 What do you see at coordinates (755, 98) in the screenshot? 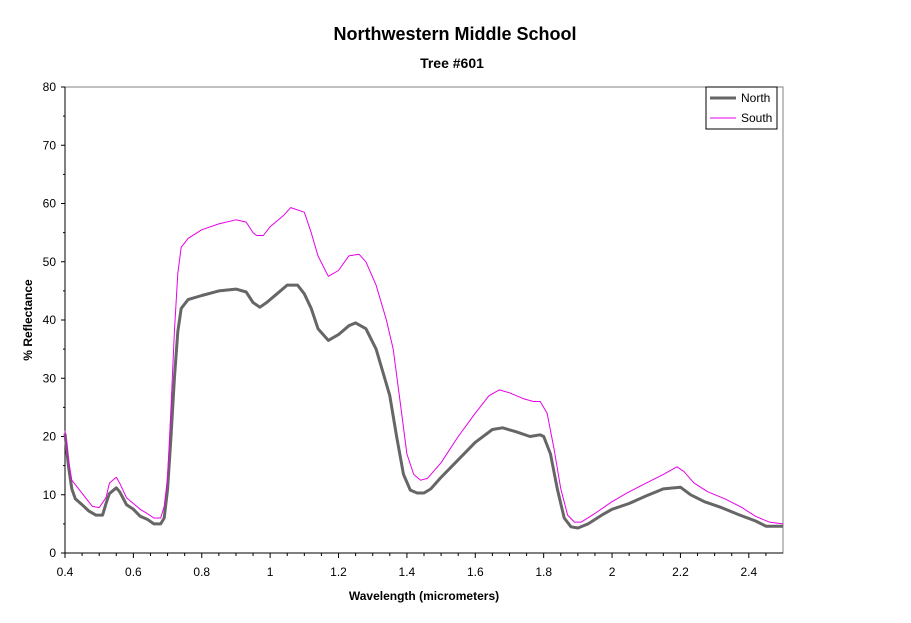
I see `legend-label-north: North` at bounding box center [755, 98].